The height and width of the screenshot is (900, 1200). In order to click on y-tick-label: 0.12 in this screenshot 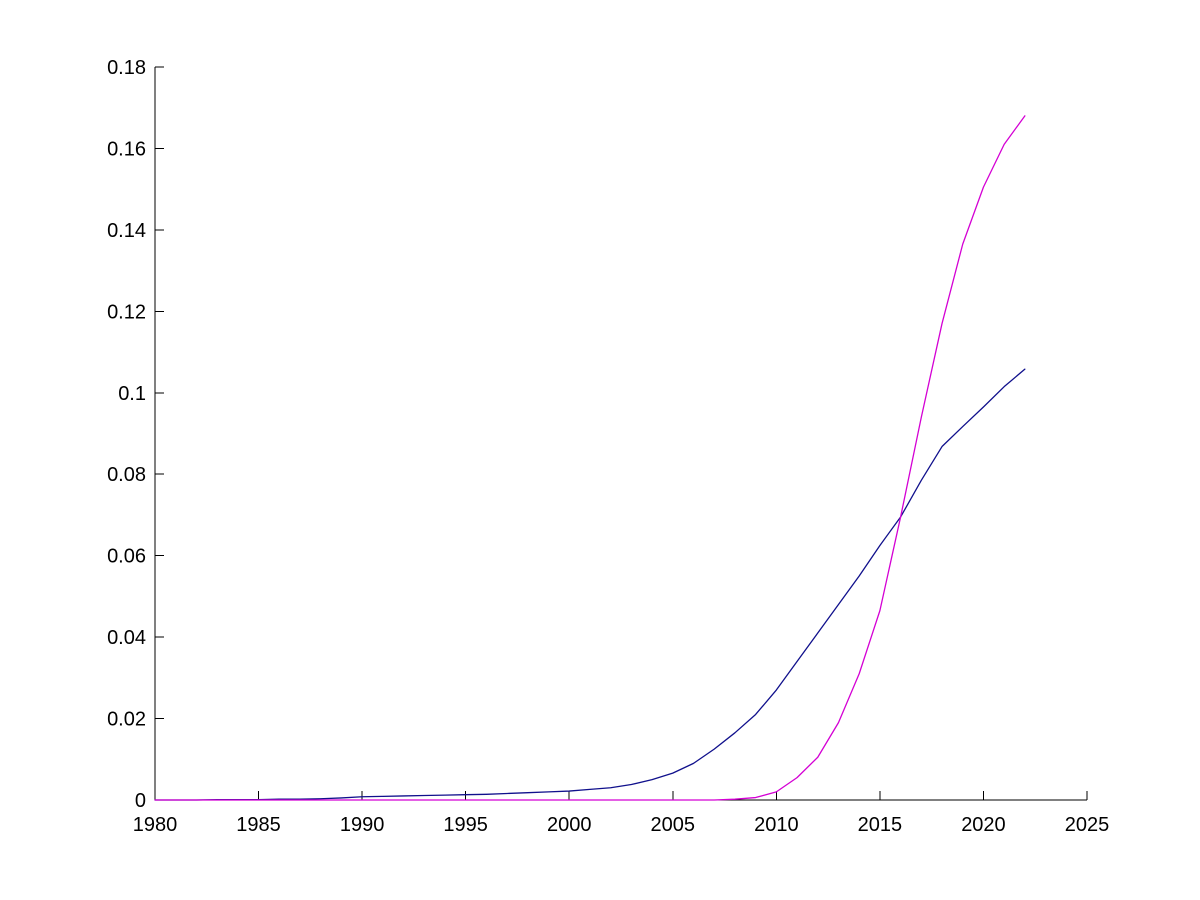, I will do `click(126, 312)`.